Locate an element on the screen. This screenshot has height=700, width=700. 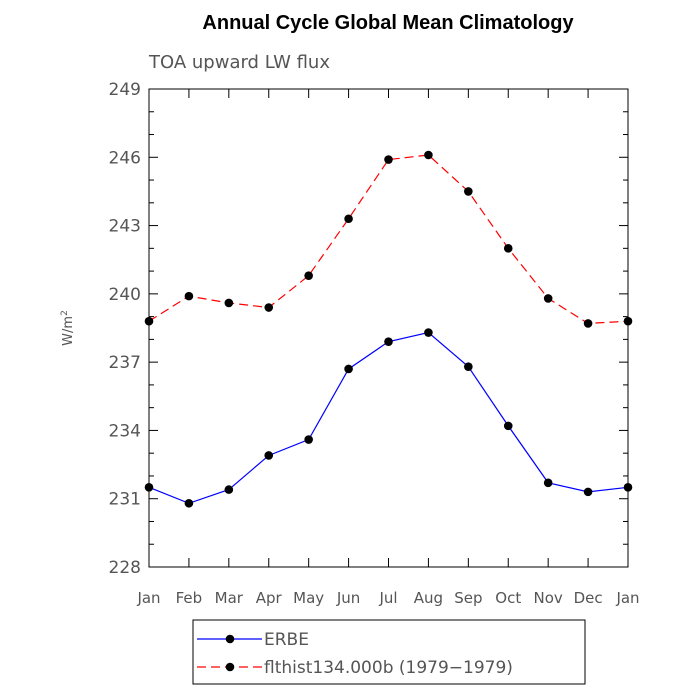
legend: ERBE flthist134.000b (1979−1979) is located at coordinates (389, 652).